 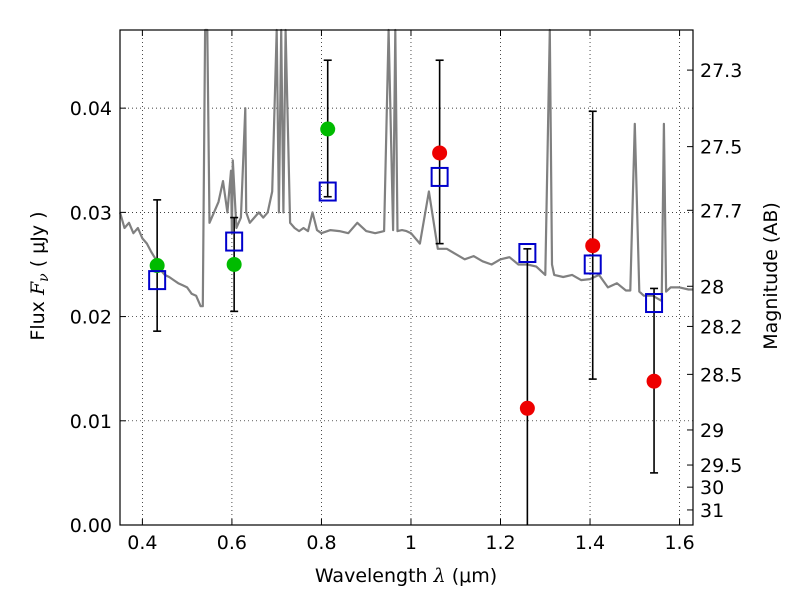 I want to click on x-tick-label: 0.6, so click(x=232, y=543).